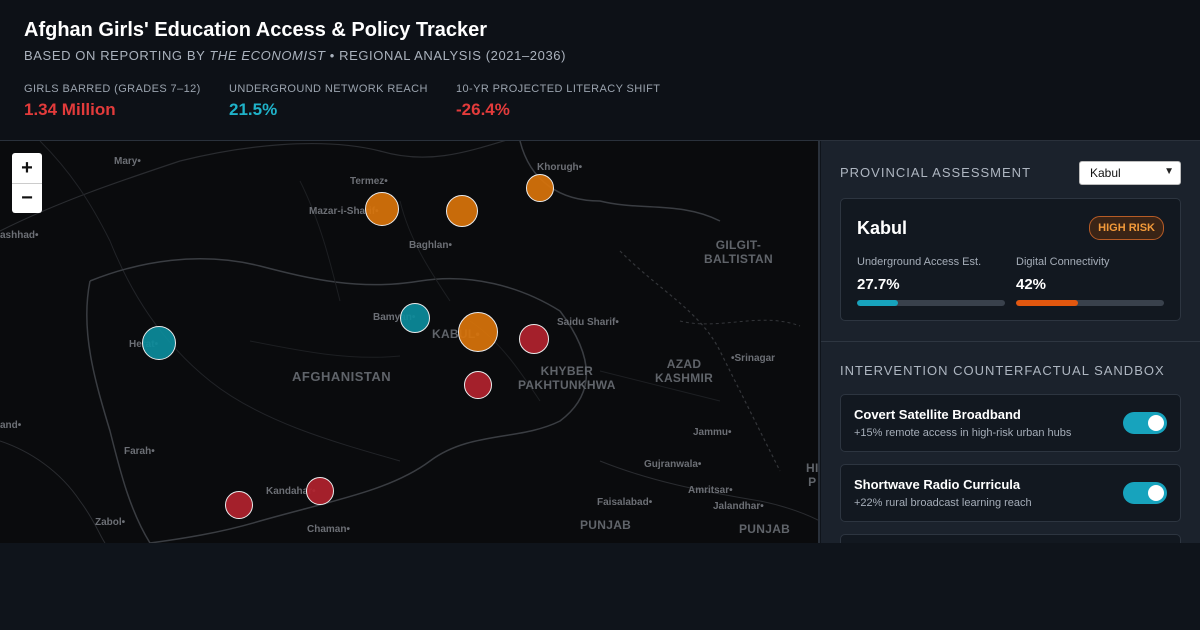  Describe the element at coordinates (320, 491) in the screenshot. I see `province-marker-kandahar` at that location.